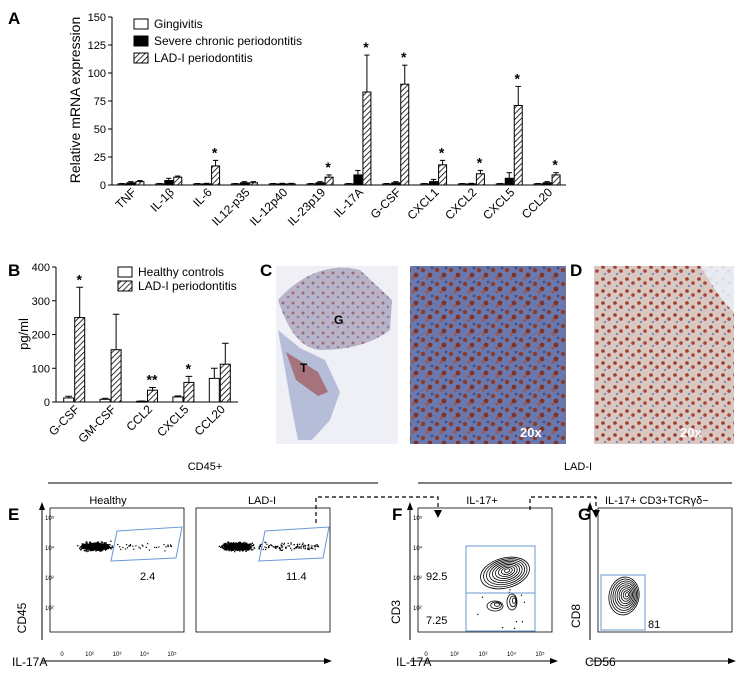 This screenshot has width=739, height=679. Describe the element at coordinates (623, 602) in the screenshot. I see `gate-g` at that location.